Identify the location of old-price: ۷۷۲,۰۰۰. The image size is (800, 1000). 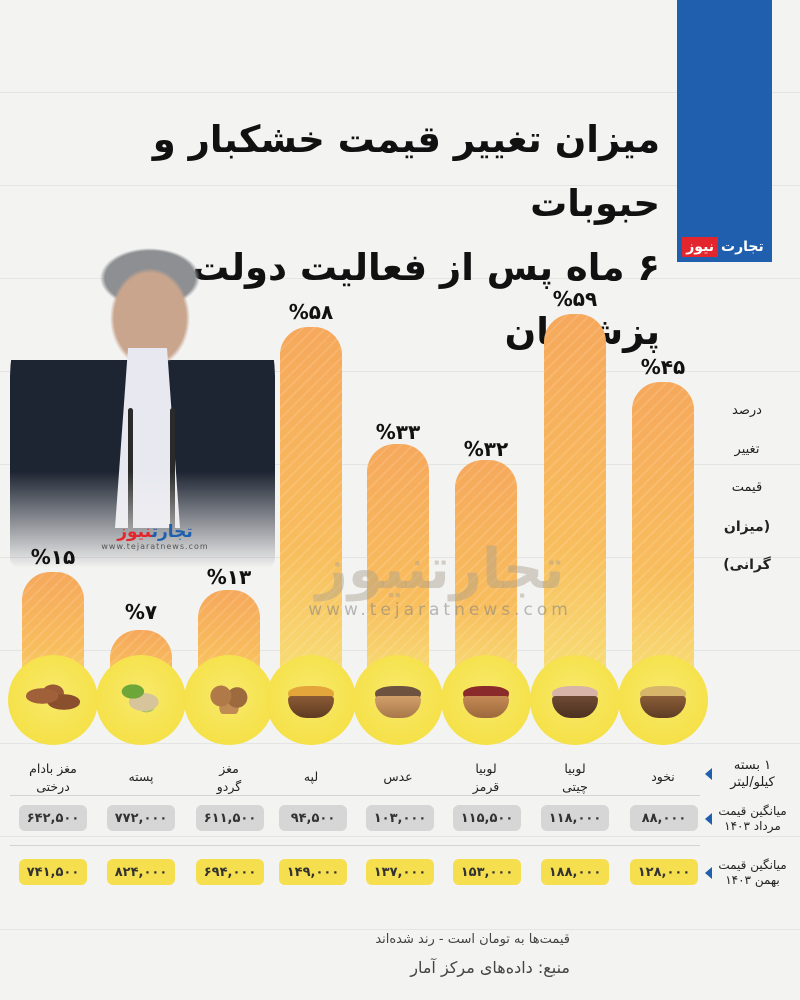
(141, 818).